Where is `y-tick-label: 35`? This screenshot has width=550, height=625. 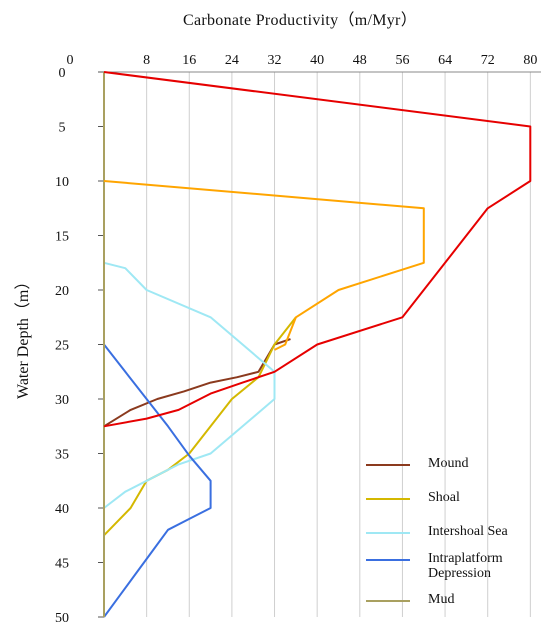 y-tick-label: 35 is located at coordinates (62, 455).